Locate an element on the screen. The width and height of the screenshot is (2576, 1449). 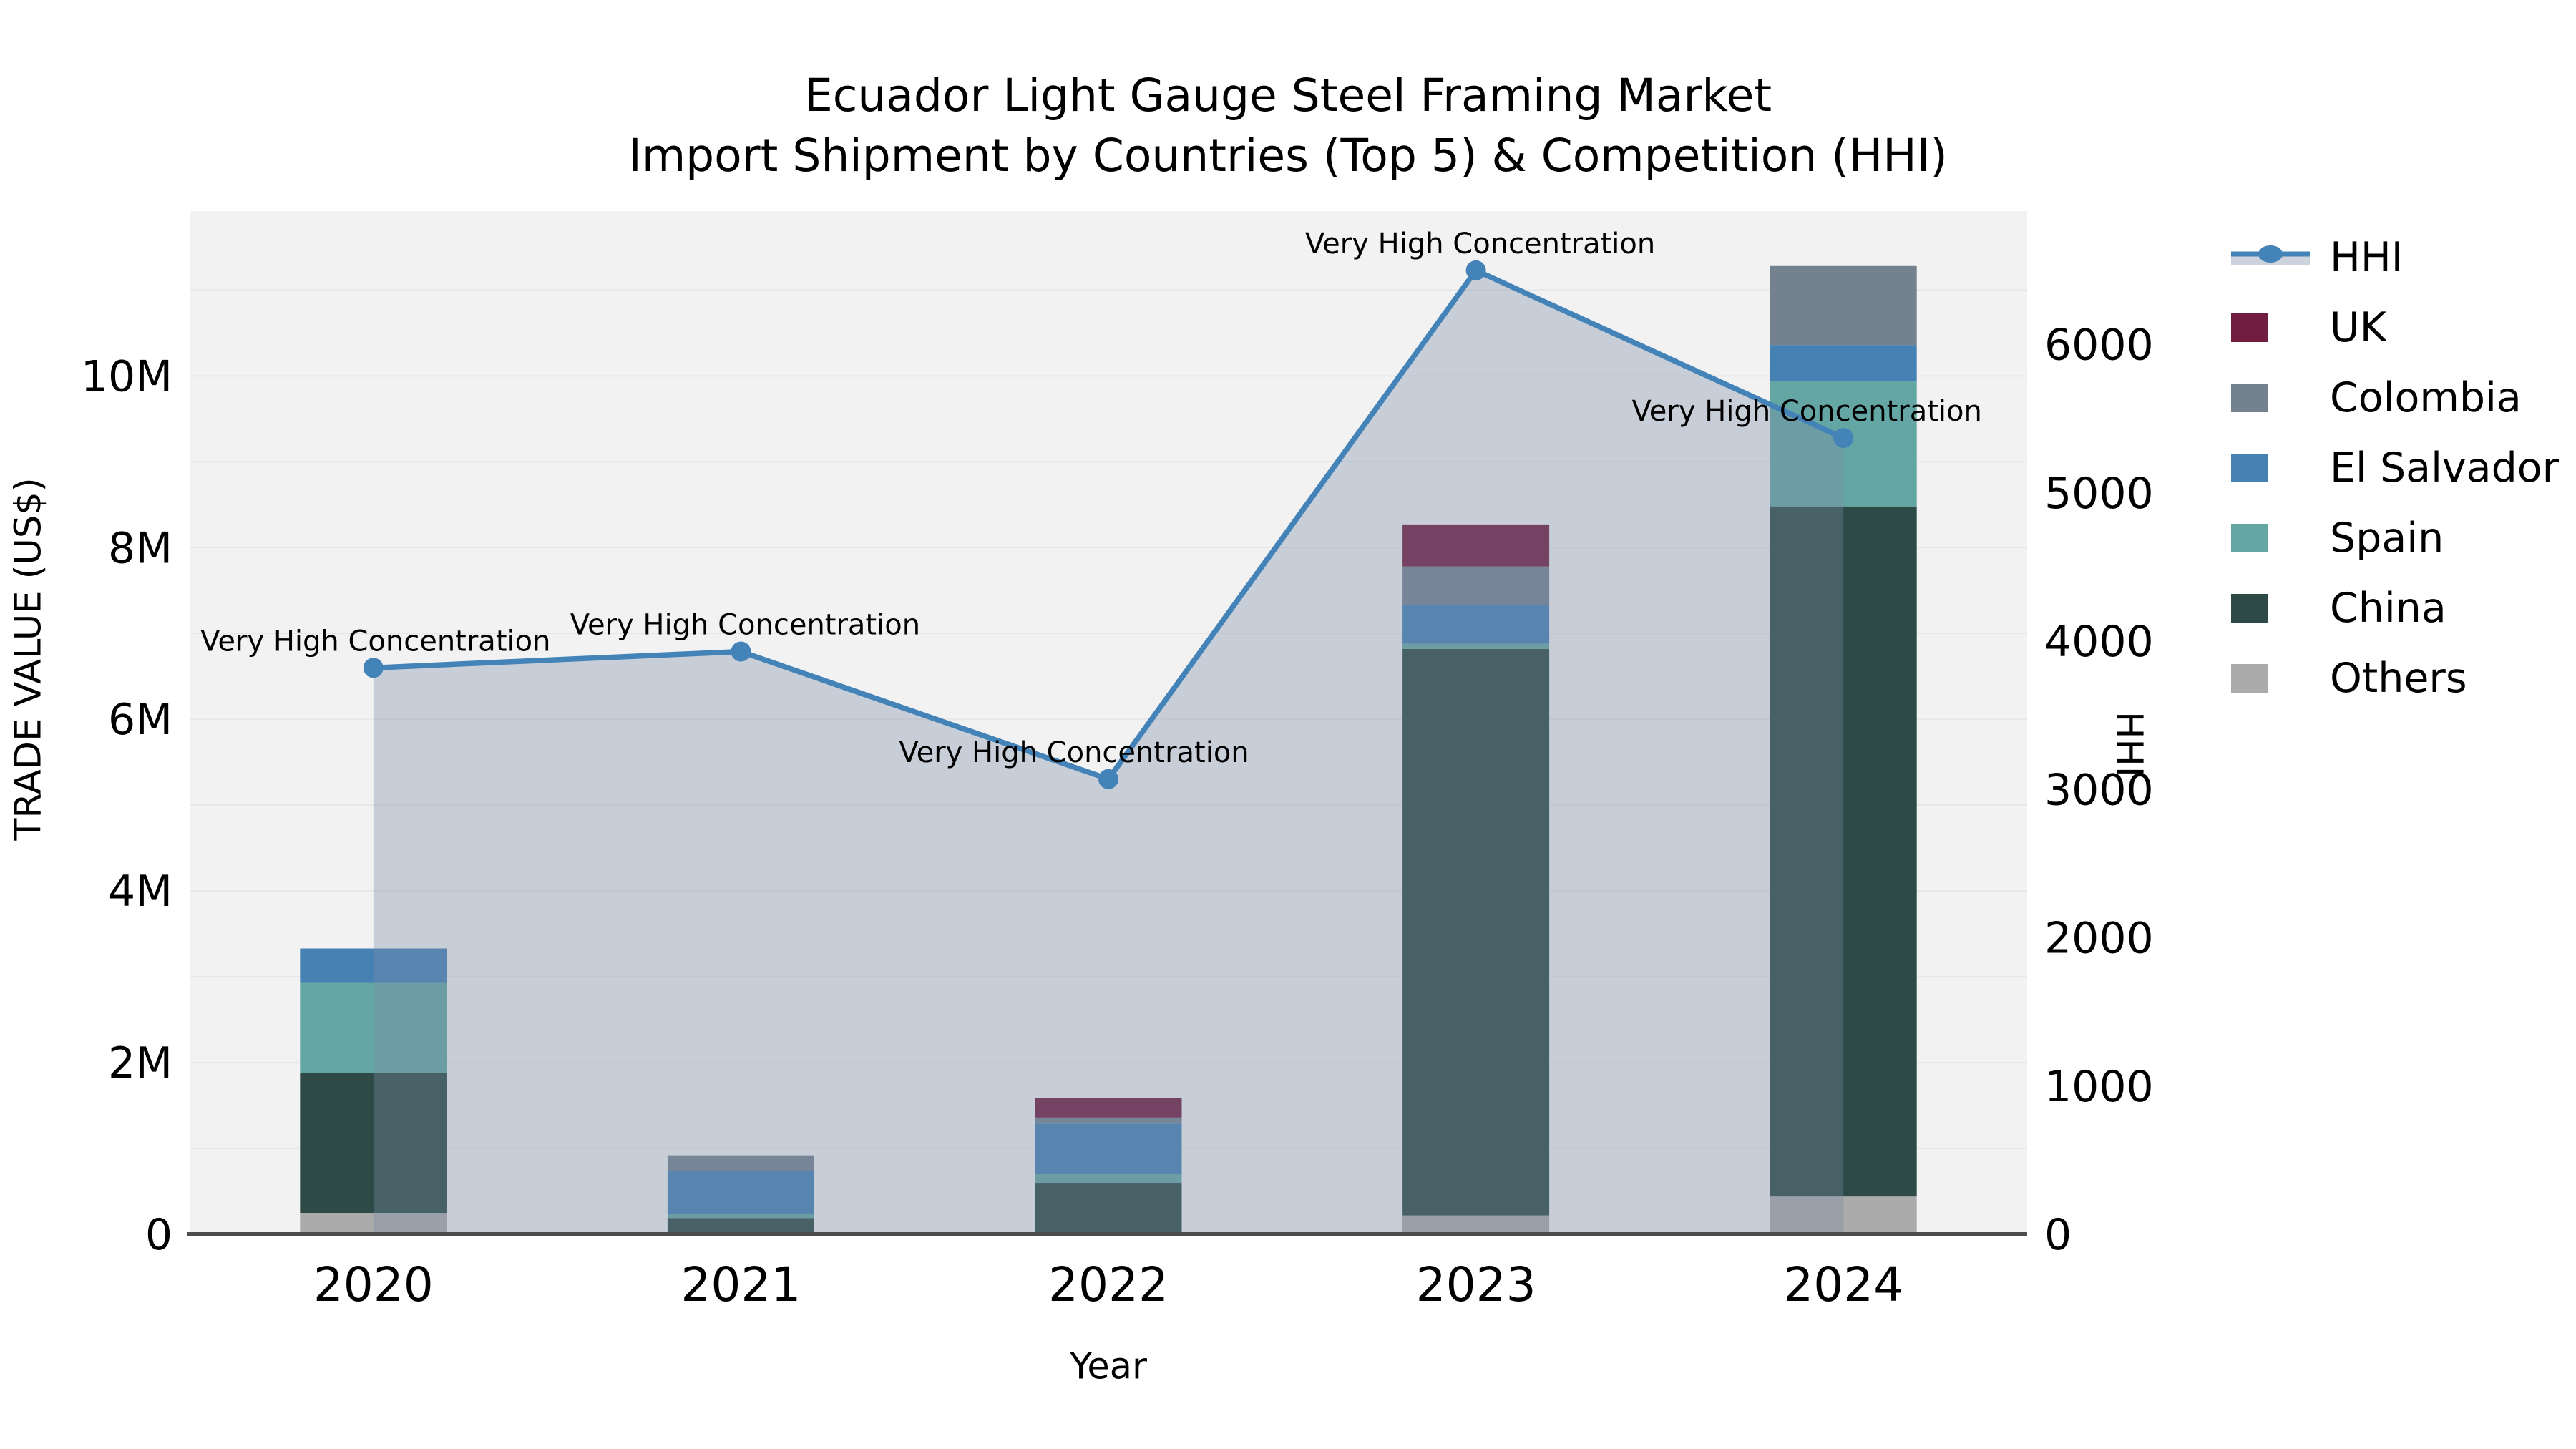
left-tick-label-6M: 6M is located at coordinates (140, 720).